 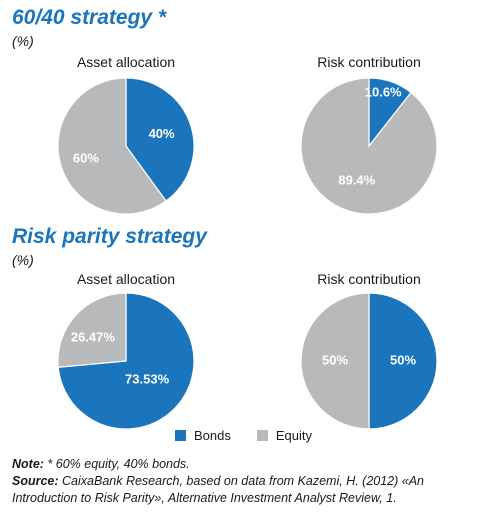 I want to click on pie-label-bonds: 10.6%, so click(x=383, y=92).